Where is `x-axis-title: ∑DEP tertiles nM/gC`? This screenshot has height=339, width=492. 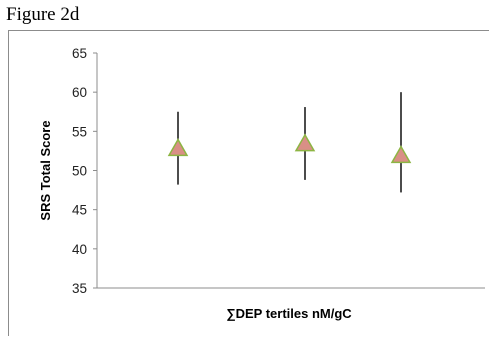 x-axis-title: ∑DEP tertiles nM/gC is located at coordinates (289, 313).